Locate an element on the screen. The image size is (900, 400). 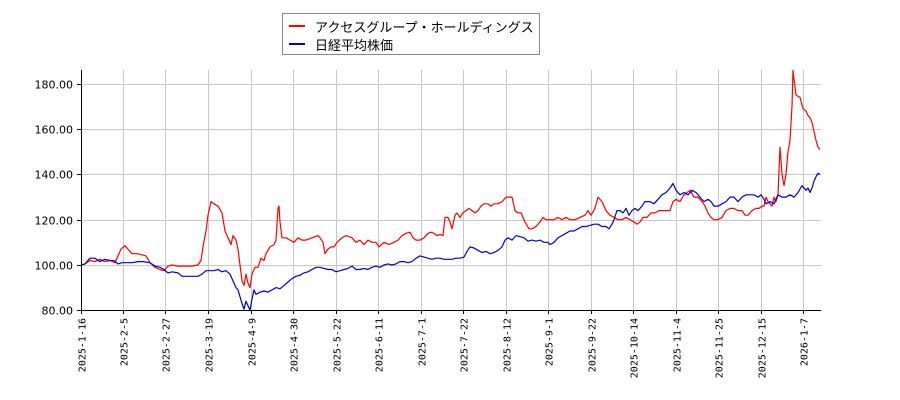
y-tick-label: 80.00 is located at coordinates (58, 311).